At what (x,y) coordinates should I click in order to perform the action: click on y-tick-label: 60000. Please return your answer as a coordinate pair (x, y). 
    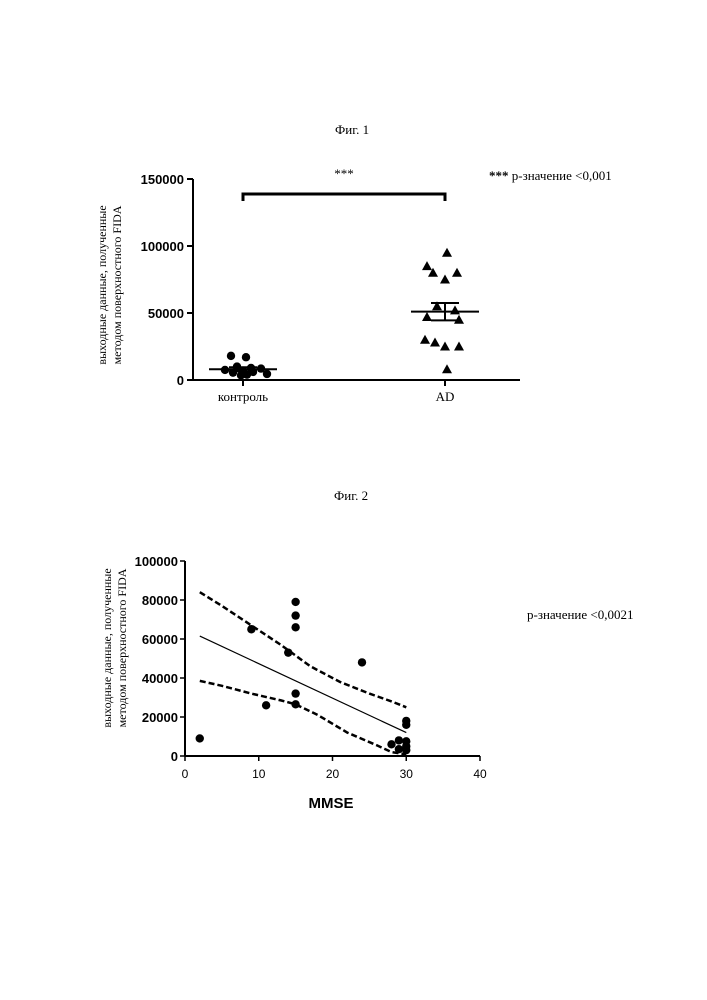
    Looking at the image, I should click on (160, 639).